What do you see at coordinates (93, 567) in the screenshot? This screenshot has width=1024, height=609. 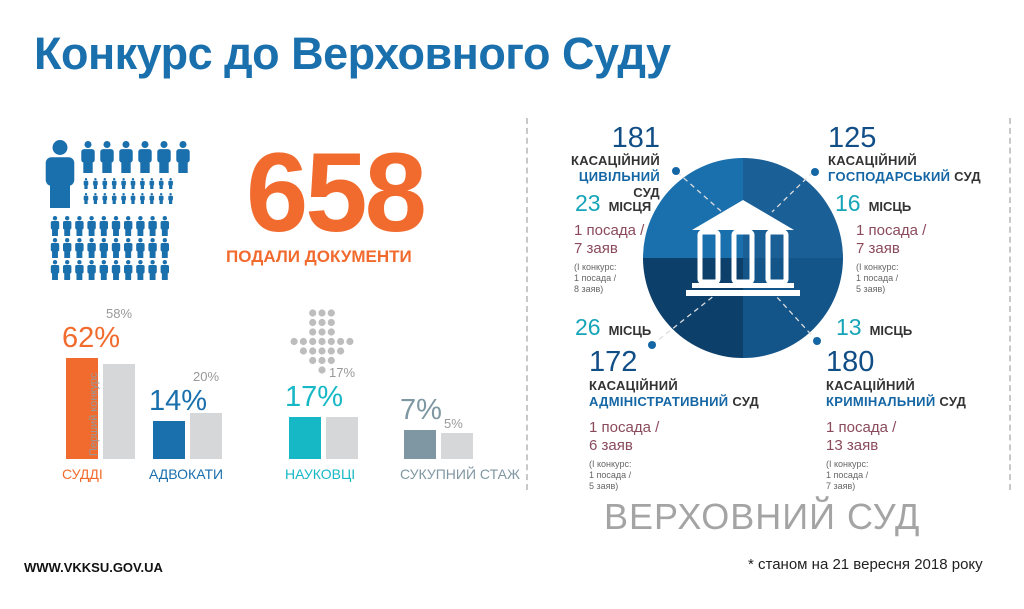 I see `website-link: WWW.VKKSU.GOV.UA` at bounding box center [93, 567].